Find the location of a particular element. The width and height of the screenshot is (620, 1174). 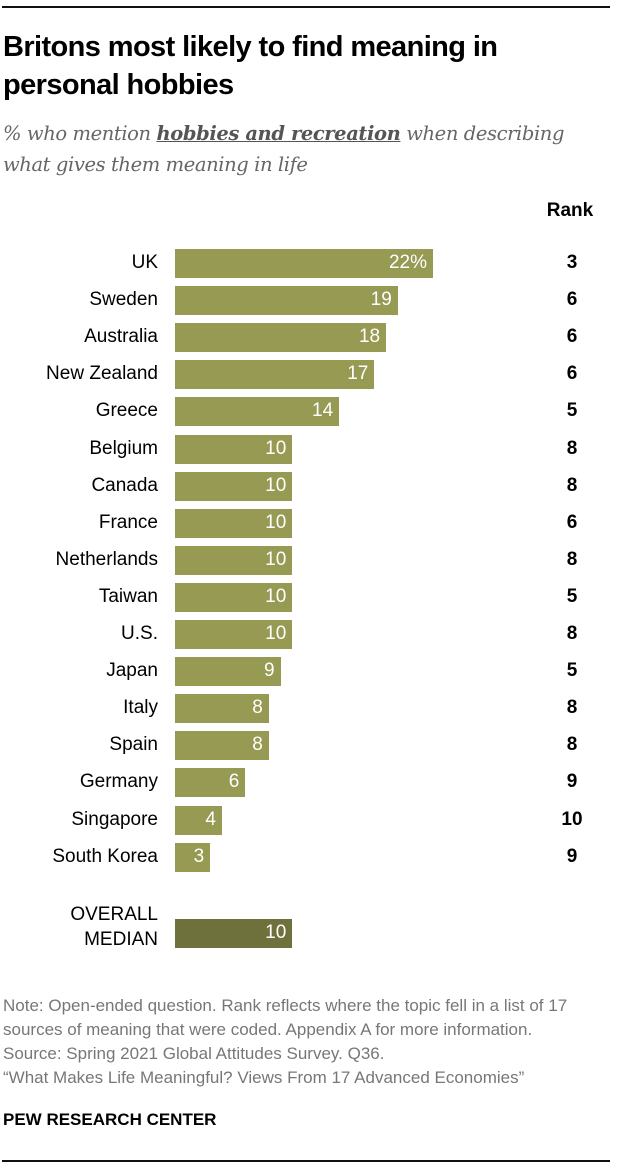

value-label: 17 is located at coordinates (358, 374).